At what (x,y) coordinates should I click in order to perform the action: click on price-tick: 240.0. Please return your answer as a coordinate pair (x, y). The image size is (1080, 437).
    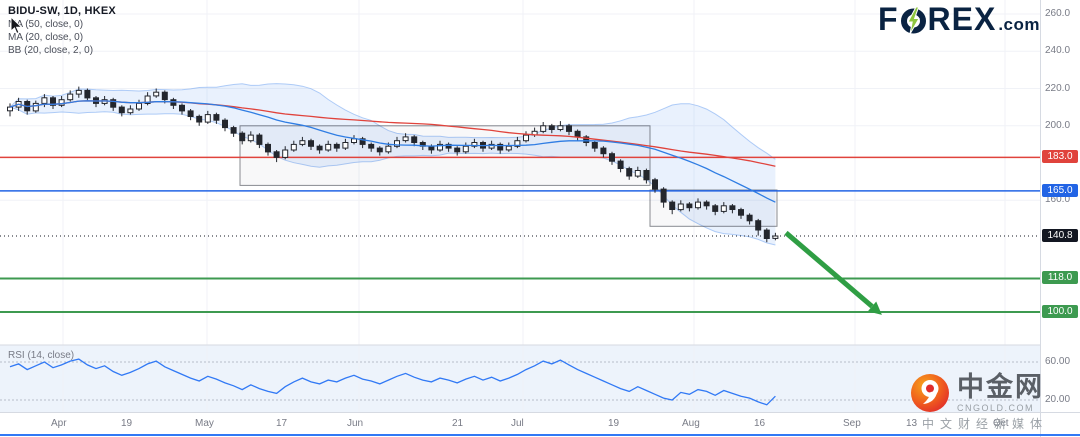
    Looking at the image, I should click on (1058, 50).